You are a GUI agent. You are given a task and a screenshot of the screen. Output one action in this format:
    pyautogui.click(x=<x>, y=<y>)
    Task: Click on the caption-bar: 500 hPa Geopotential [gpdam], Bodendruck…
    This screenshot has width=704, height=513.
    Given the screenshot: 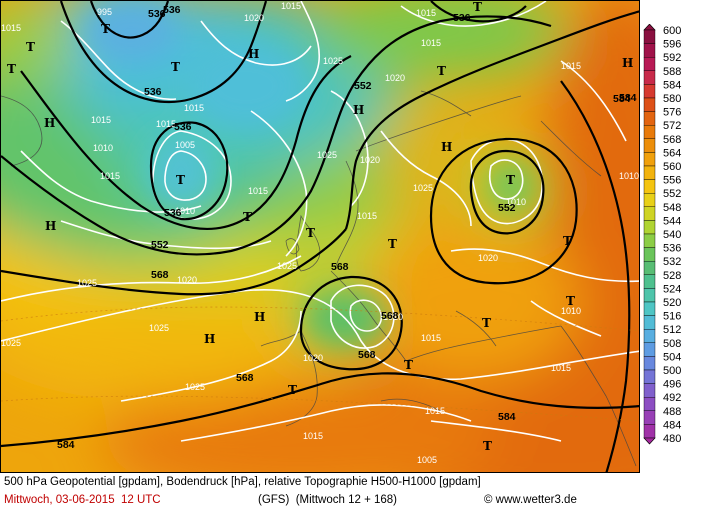 What is the action you would take?
    pyautogui.click(x=352, y=493)
    